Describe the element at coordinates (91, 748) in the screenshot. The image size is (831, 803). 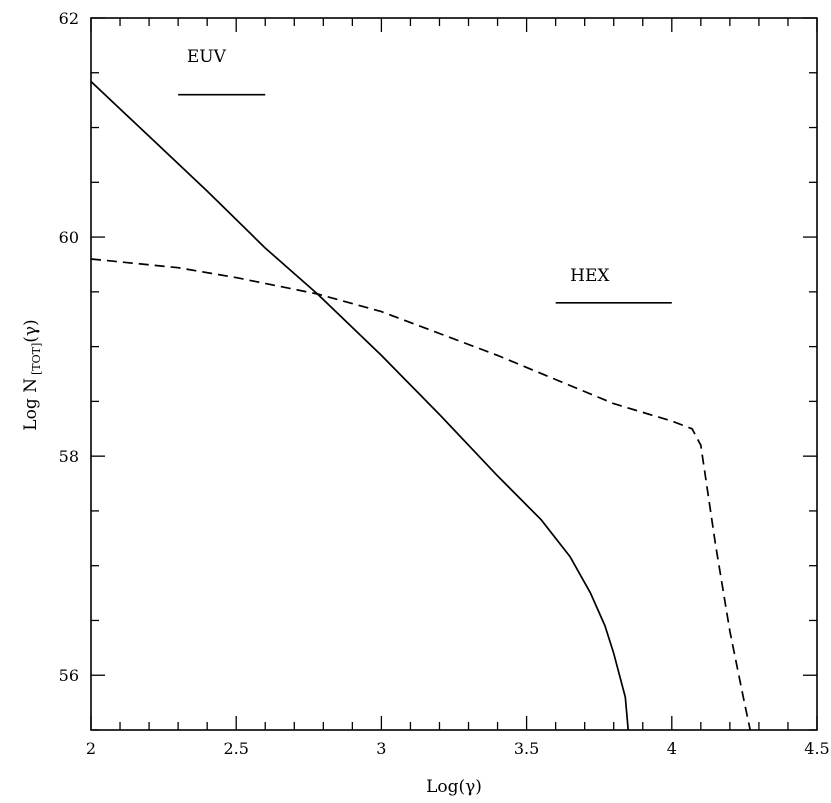
I see `x-tick-label: 2` at that location.